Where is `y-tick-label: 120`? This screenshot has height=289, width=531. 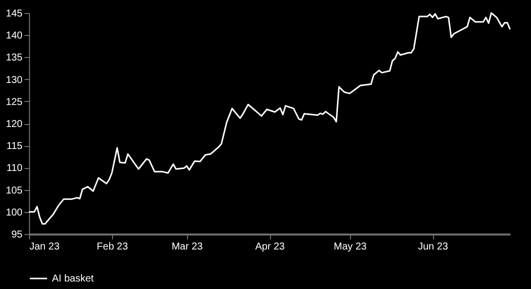 y-tick-label: 120 is located at coordinates (14, 124).